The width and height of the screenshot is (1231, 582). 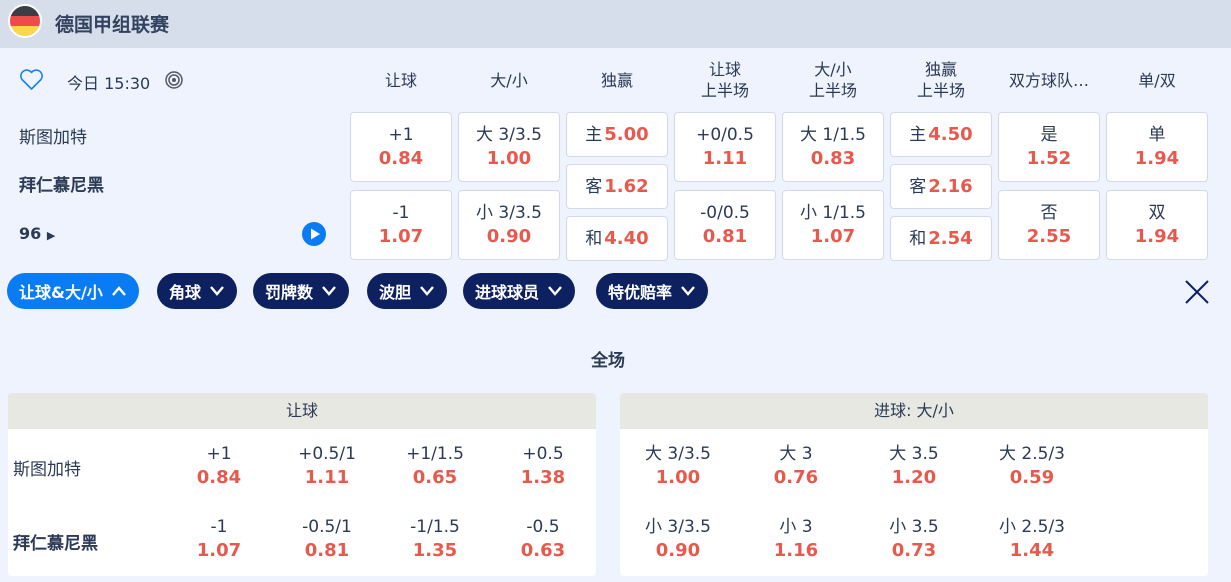 What do you see at coordinates (112, 25) in the screenshot?
I see `league-title: 德国甲组联赛` at bounding box center [112, 25].